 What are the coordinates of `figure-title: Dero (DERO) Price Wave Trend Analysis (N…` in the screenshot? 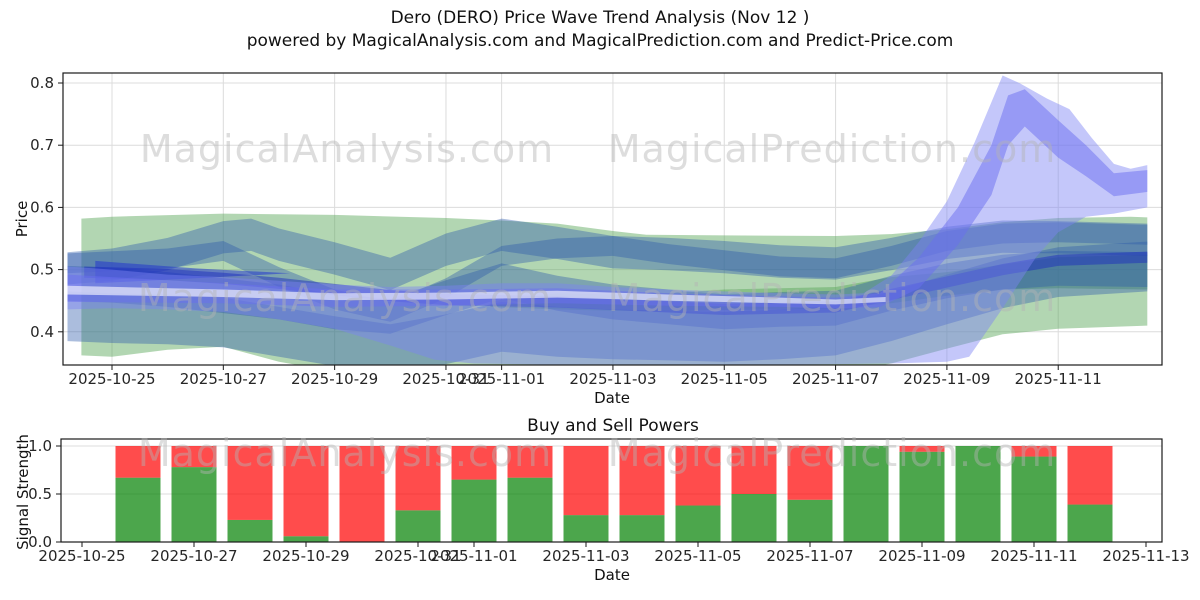 It's located at (600, 18).